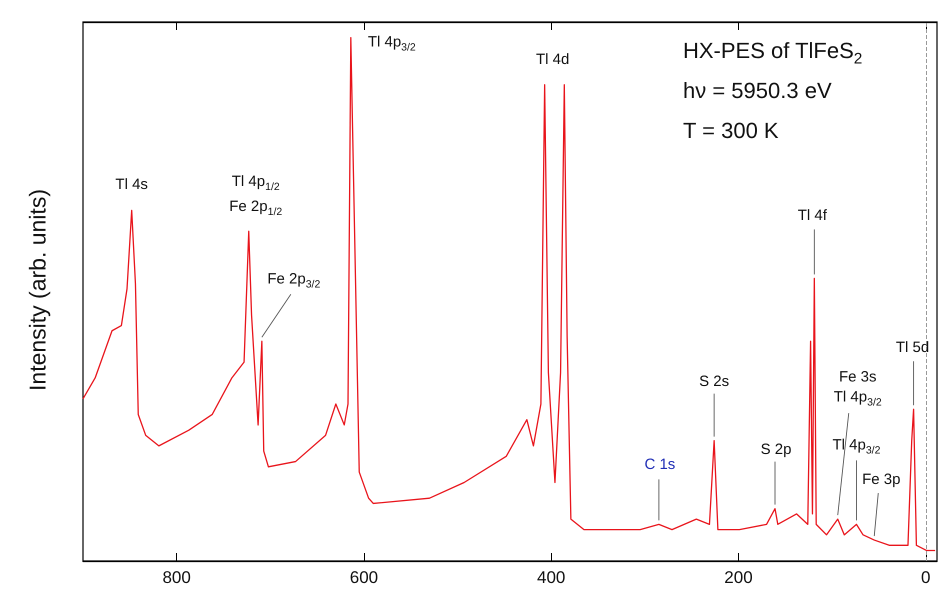 The width and height of the screenshot is (947, 596). Describe the element at coordinates (812, 216) in the screenshot. I see `annotation: Tl 4f` at that location.